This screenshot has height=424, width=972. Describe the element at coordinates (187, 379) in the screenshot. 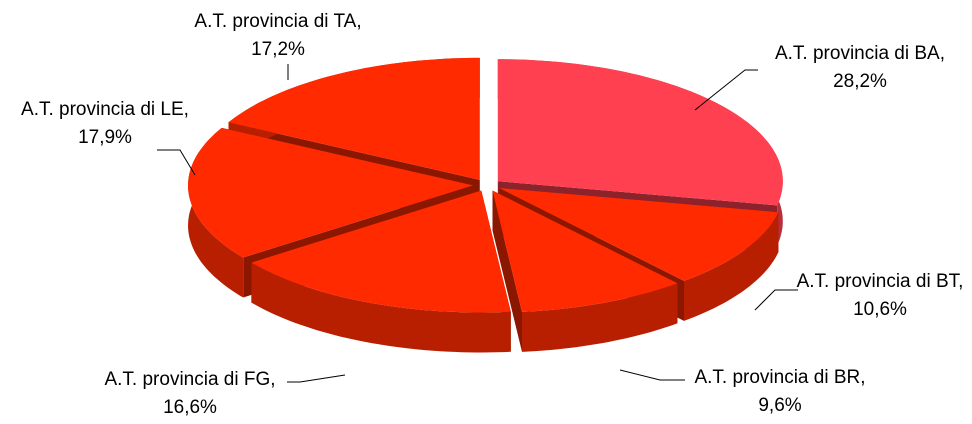

I see `category-label: A.T. provincia di FG` at that location.